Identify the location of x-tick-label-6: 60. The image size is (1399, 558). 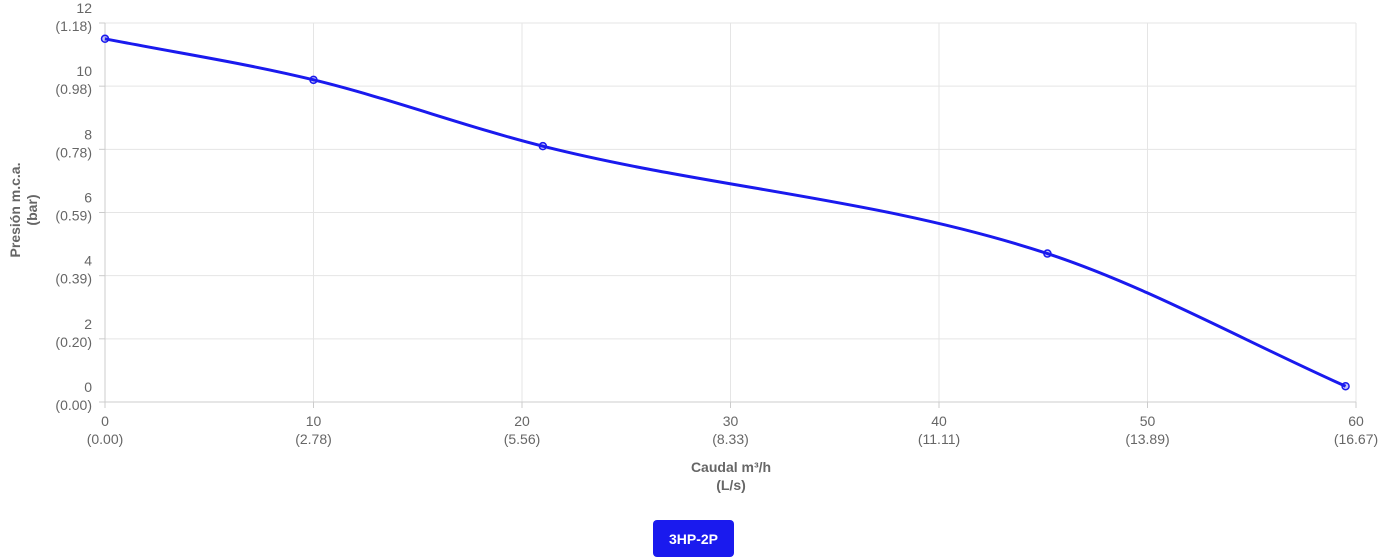
(1356, 421).